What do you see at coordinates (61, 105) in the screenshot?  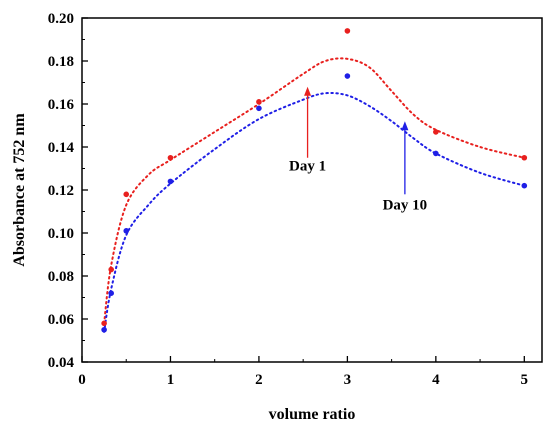 I see `y-tick-label: 0.16` at bounding box center [61, 105].